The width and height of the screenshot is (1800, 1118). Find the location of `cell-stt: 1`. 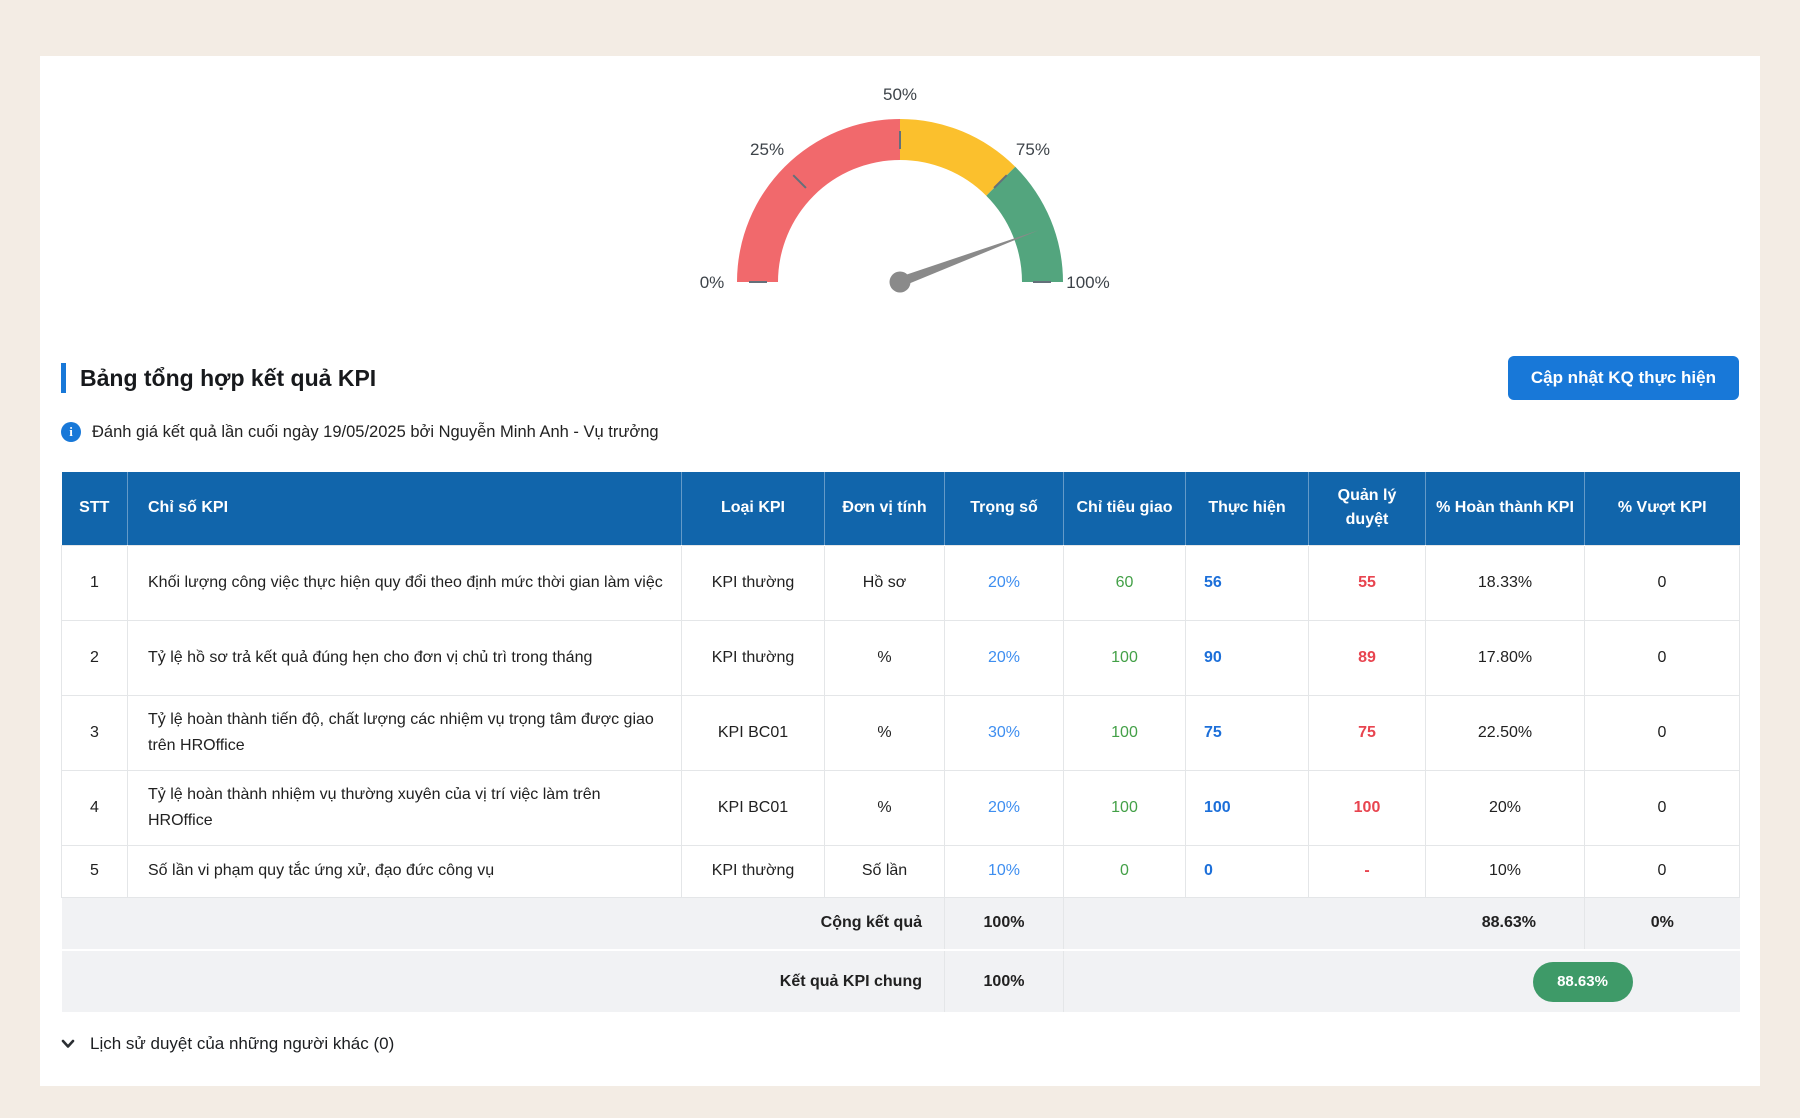

cell-stt: 1 is located at coordinates (94, 582).